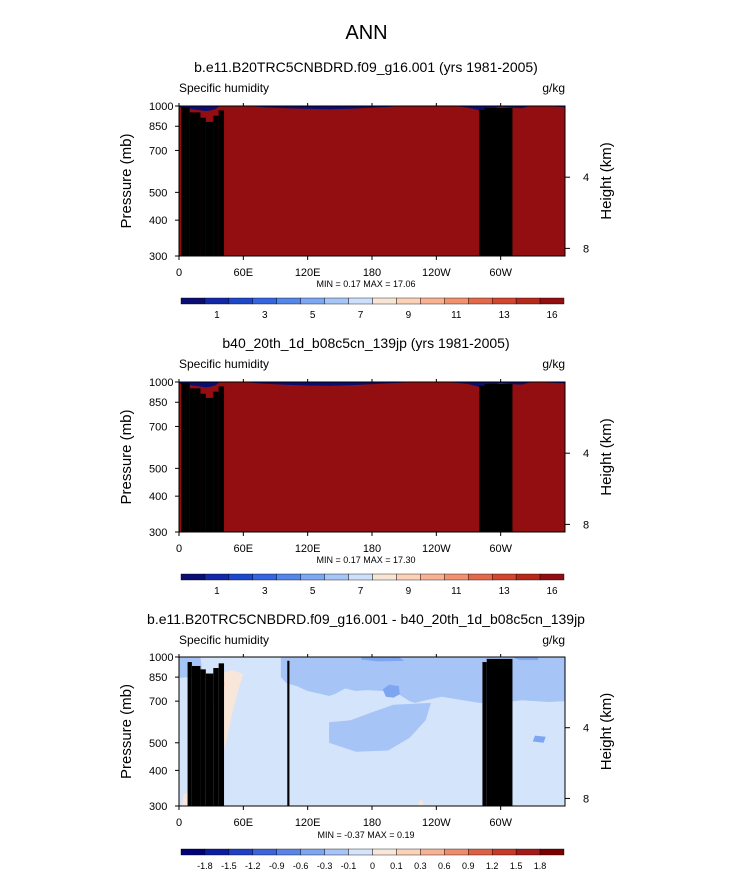  What do you see at coordinates (313, 315) in the screenshot?
I see `colorbar-label: 5` at bounding box center [313, 315].